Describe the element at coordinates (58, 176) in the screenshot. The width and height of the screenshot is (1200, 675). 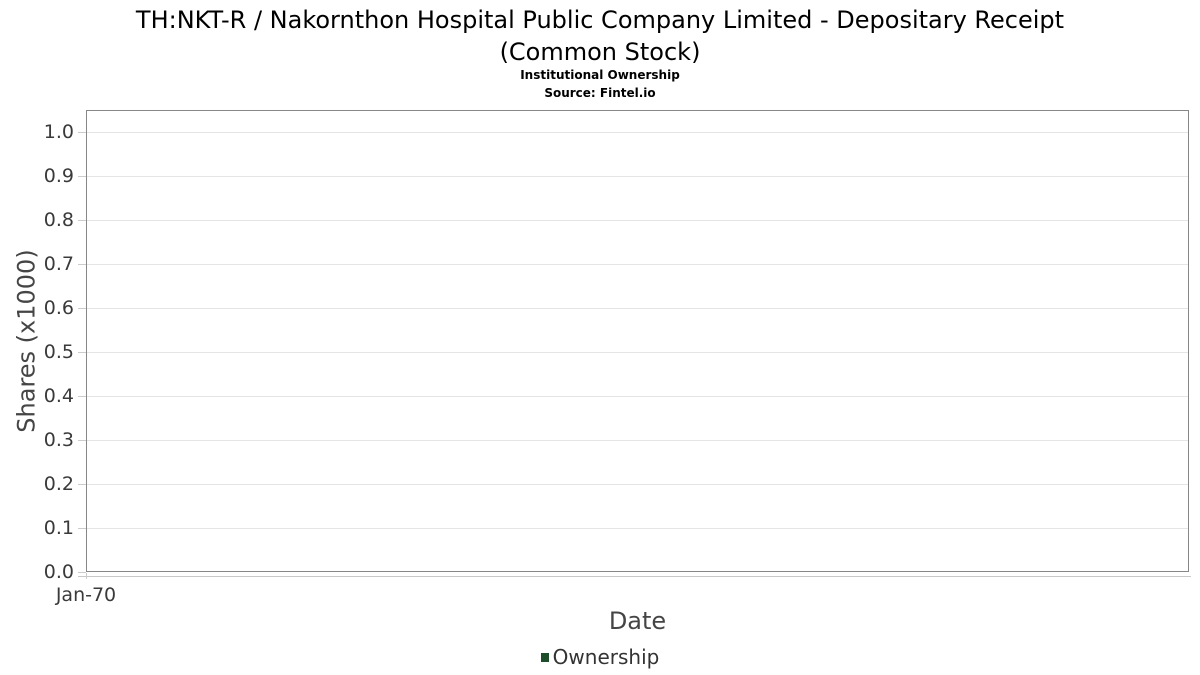
I see `y-tick-label: 0.9` at that location.